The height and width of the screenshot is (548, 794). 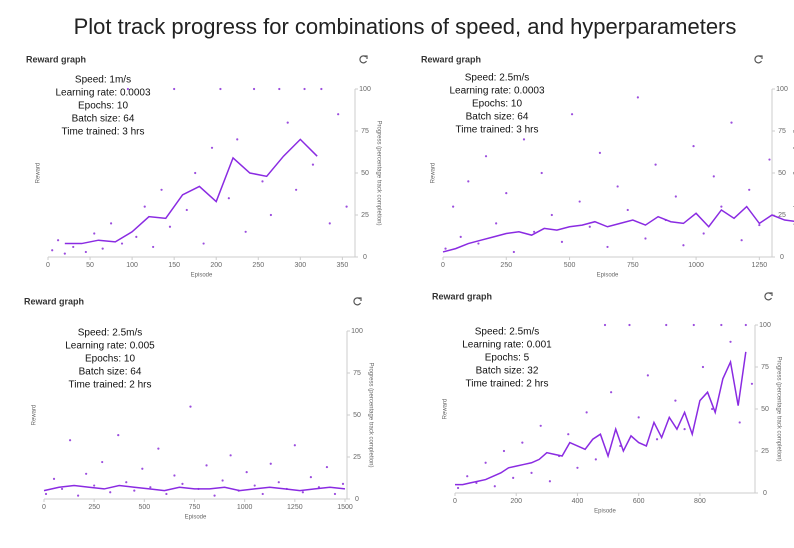 What do you see at coordinates (35, 415) in the screenshot?
I see `y-axis-label: Reward` at bounding box center [35, 415].